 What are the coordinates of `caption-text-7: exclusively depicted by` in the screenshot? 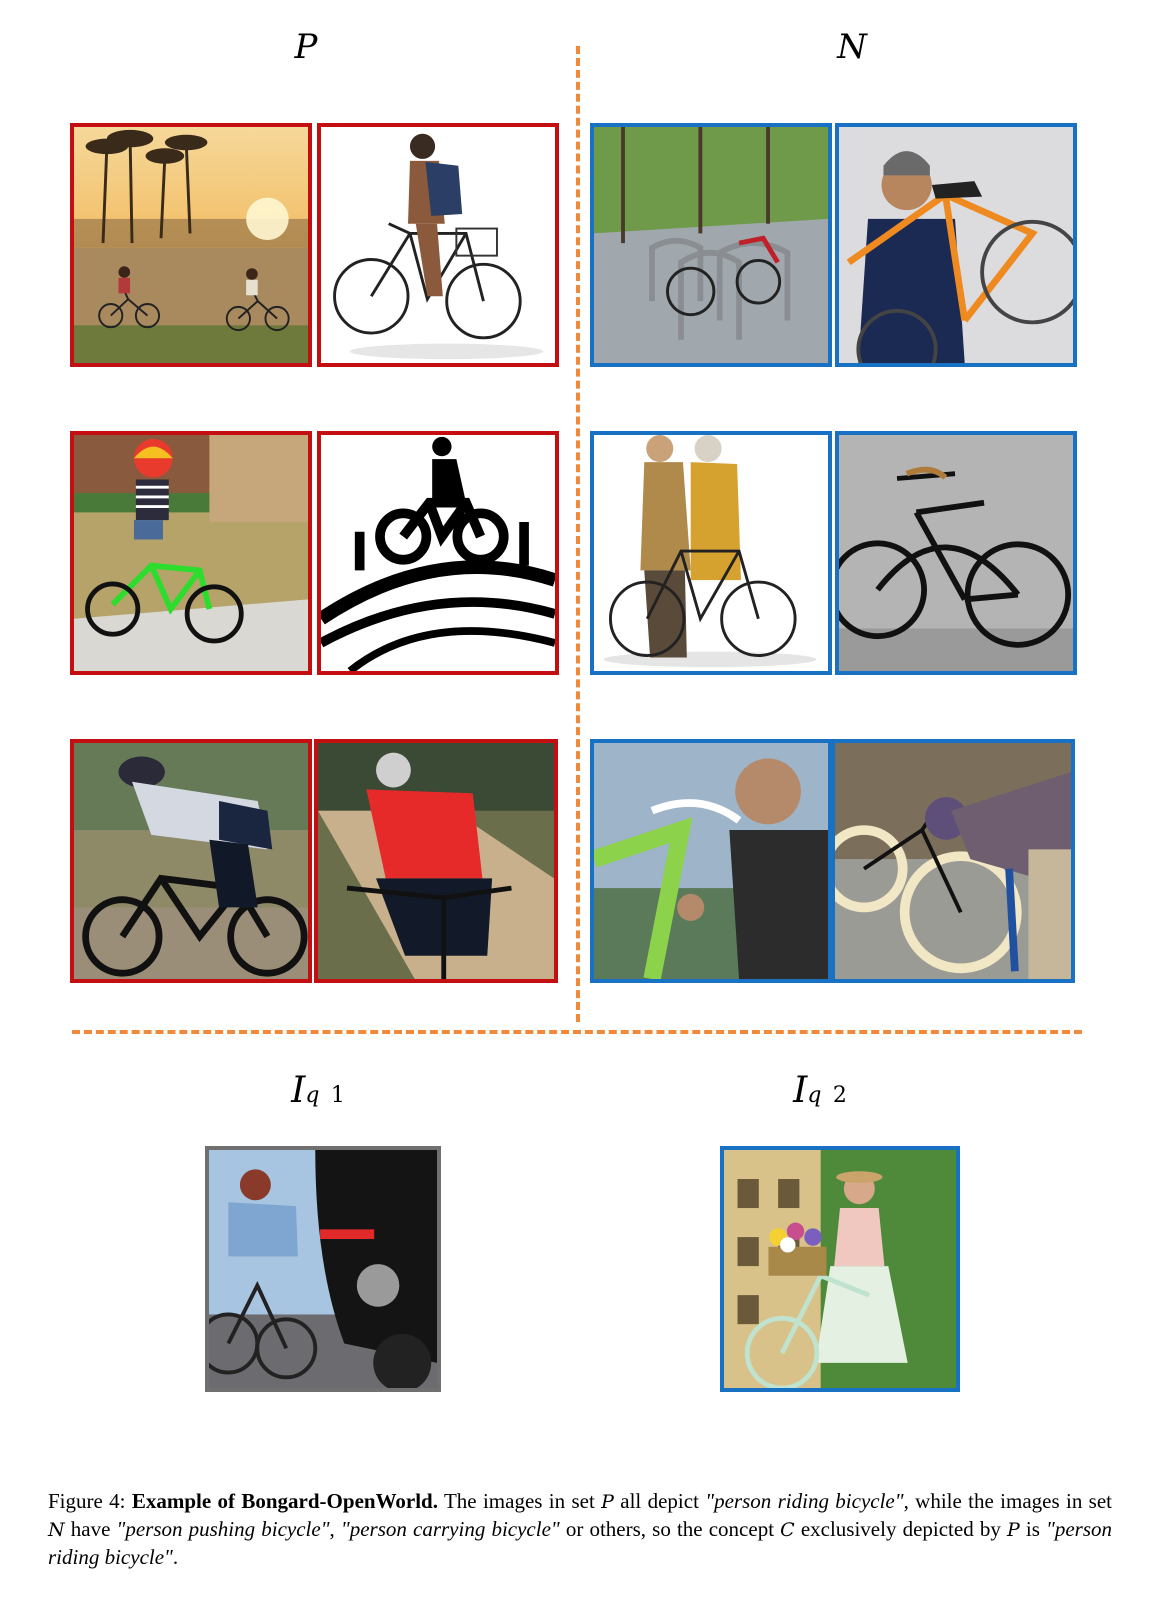 It's located at (900, 1529).